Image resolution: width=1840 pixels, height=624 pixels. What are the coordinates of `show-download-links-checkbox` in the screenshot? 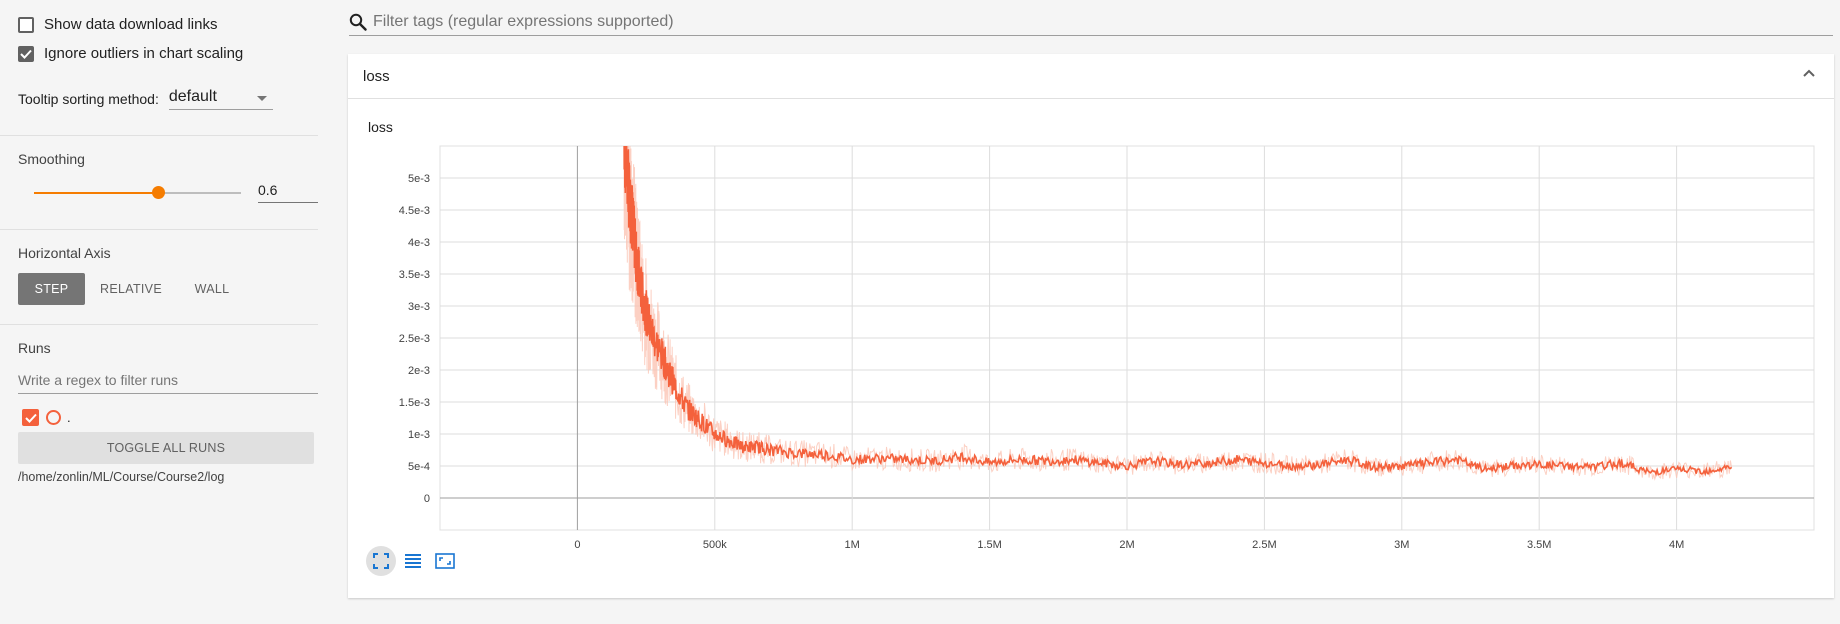 It's located at (26, 24).